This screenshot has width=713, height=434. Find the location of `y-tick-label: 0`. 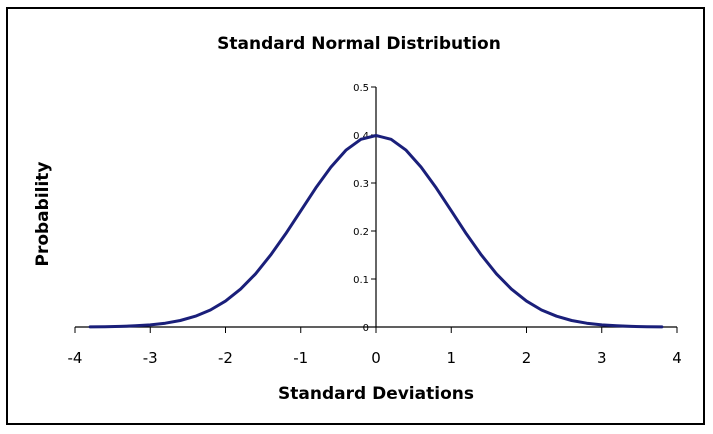

y-tick-label: 0 is located at coordinates (366, 328).